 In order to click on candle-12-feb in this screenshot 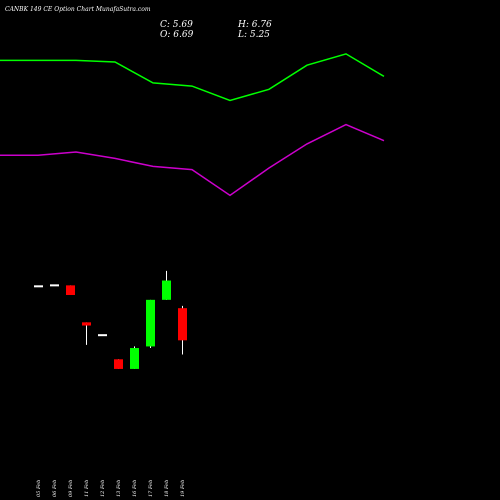, I will do `click(102, 335)`.